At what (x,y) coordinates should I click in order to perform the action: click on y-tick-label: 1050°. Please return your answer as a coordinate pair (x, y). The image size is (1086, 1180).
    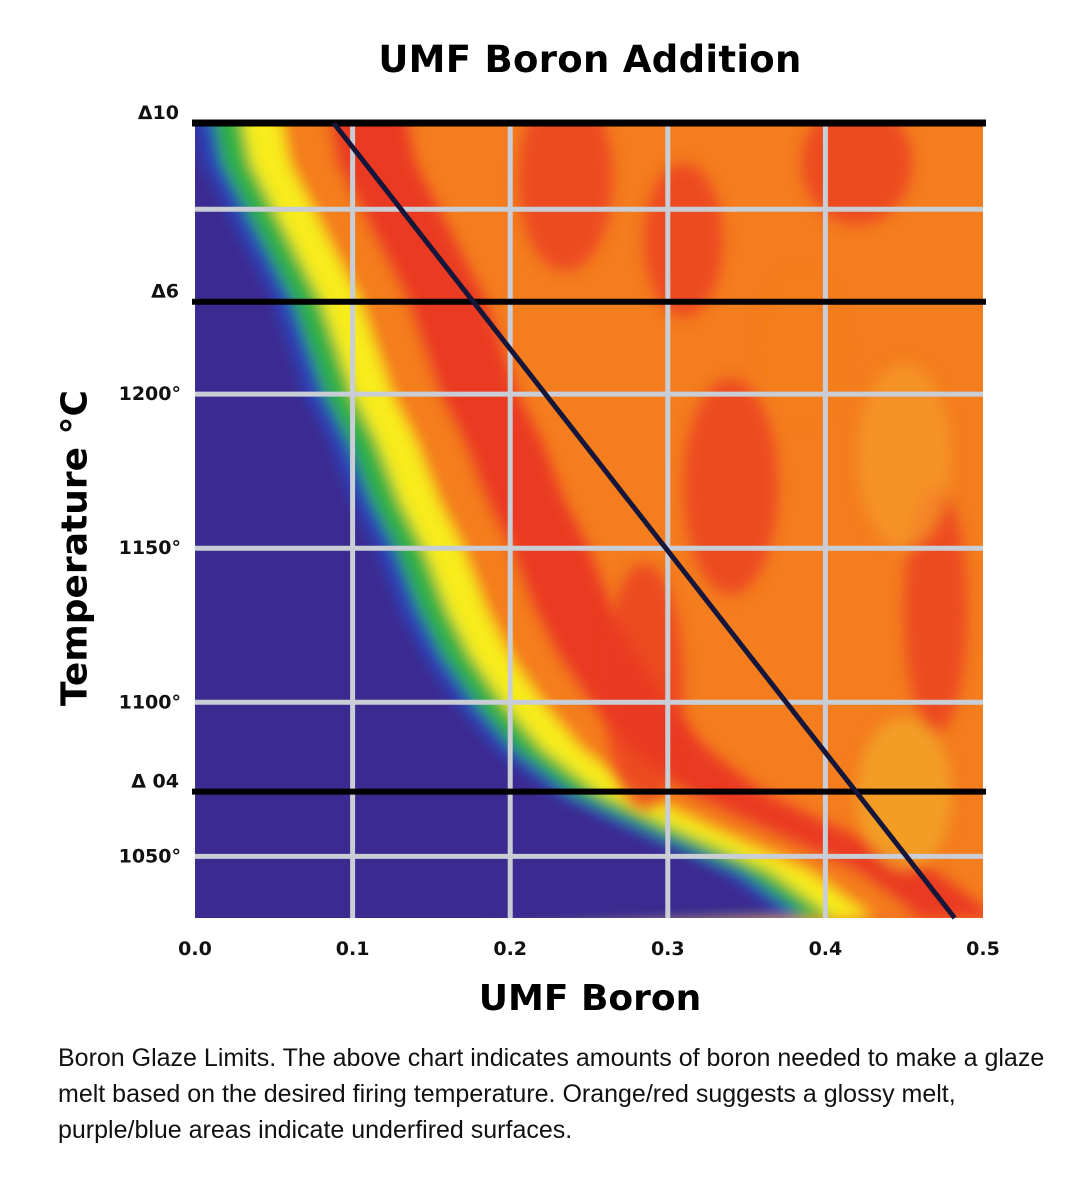
    Looking at the image, I should click on (150, 856).